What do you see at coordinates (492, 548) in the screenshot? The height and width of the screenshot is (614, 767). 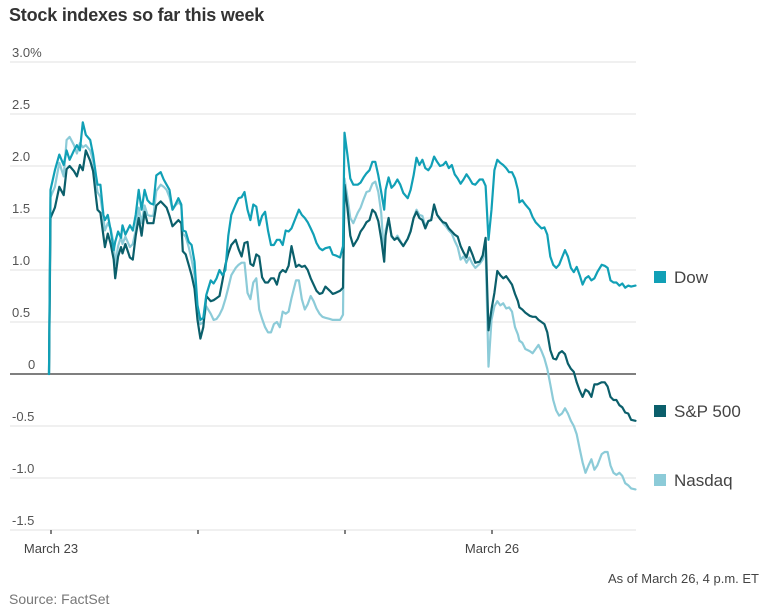 I see `x-tick-label: March 26` at bounding box center [492, 548].